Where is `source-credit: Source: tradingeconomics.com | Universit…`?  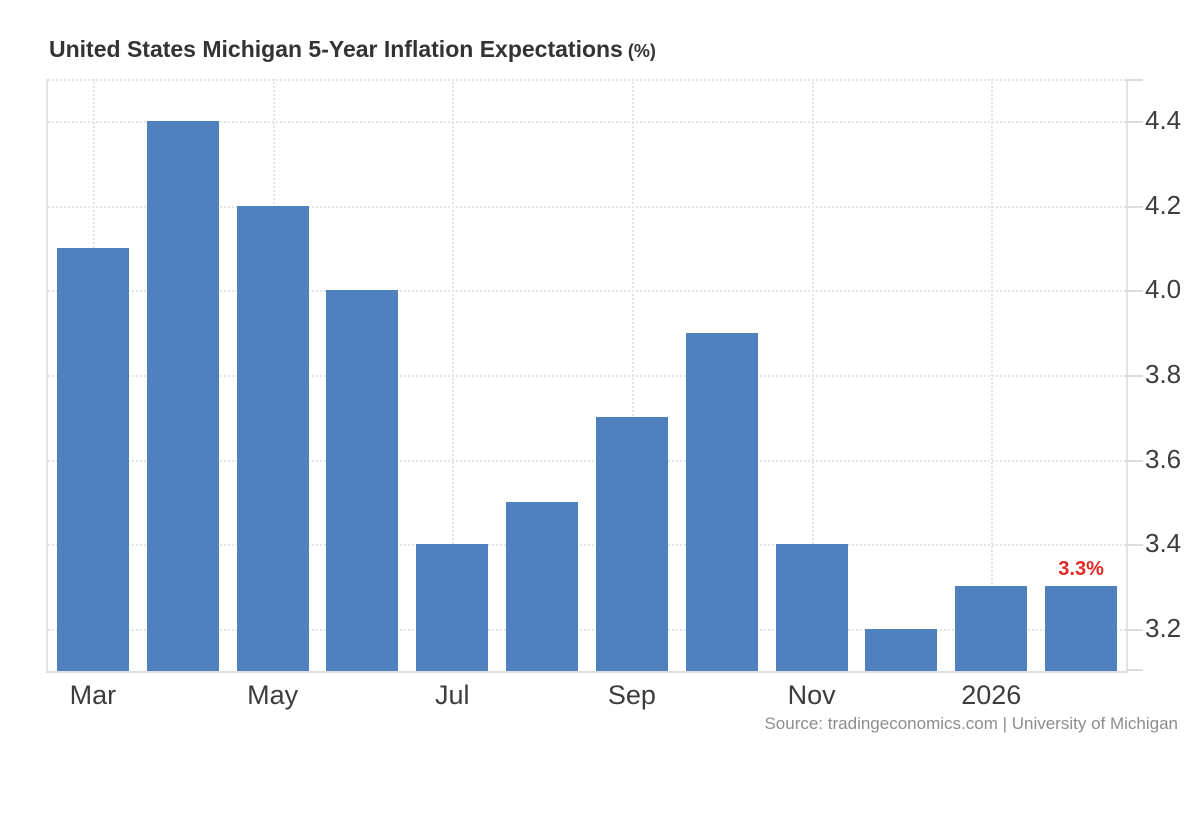
source-credit: Source: tradingeconomics.com | Universit… is located at coordinates (971, 723).